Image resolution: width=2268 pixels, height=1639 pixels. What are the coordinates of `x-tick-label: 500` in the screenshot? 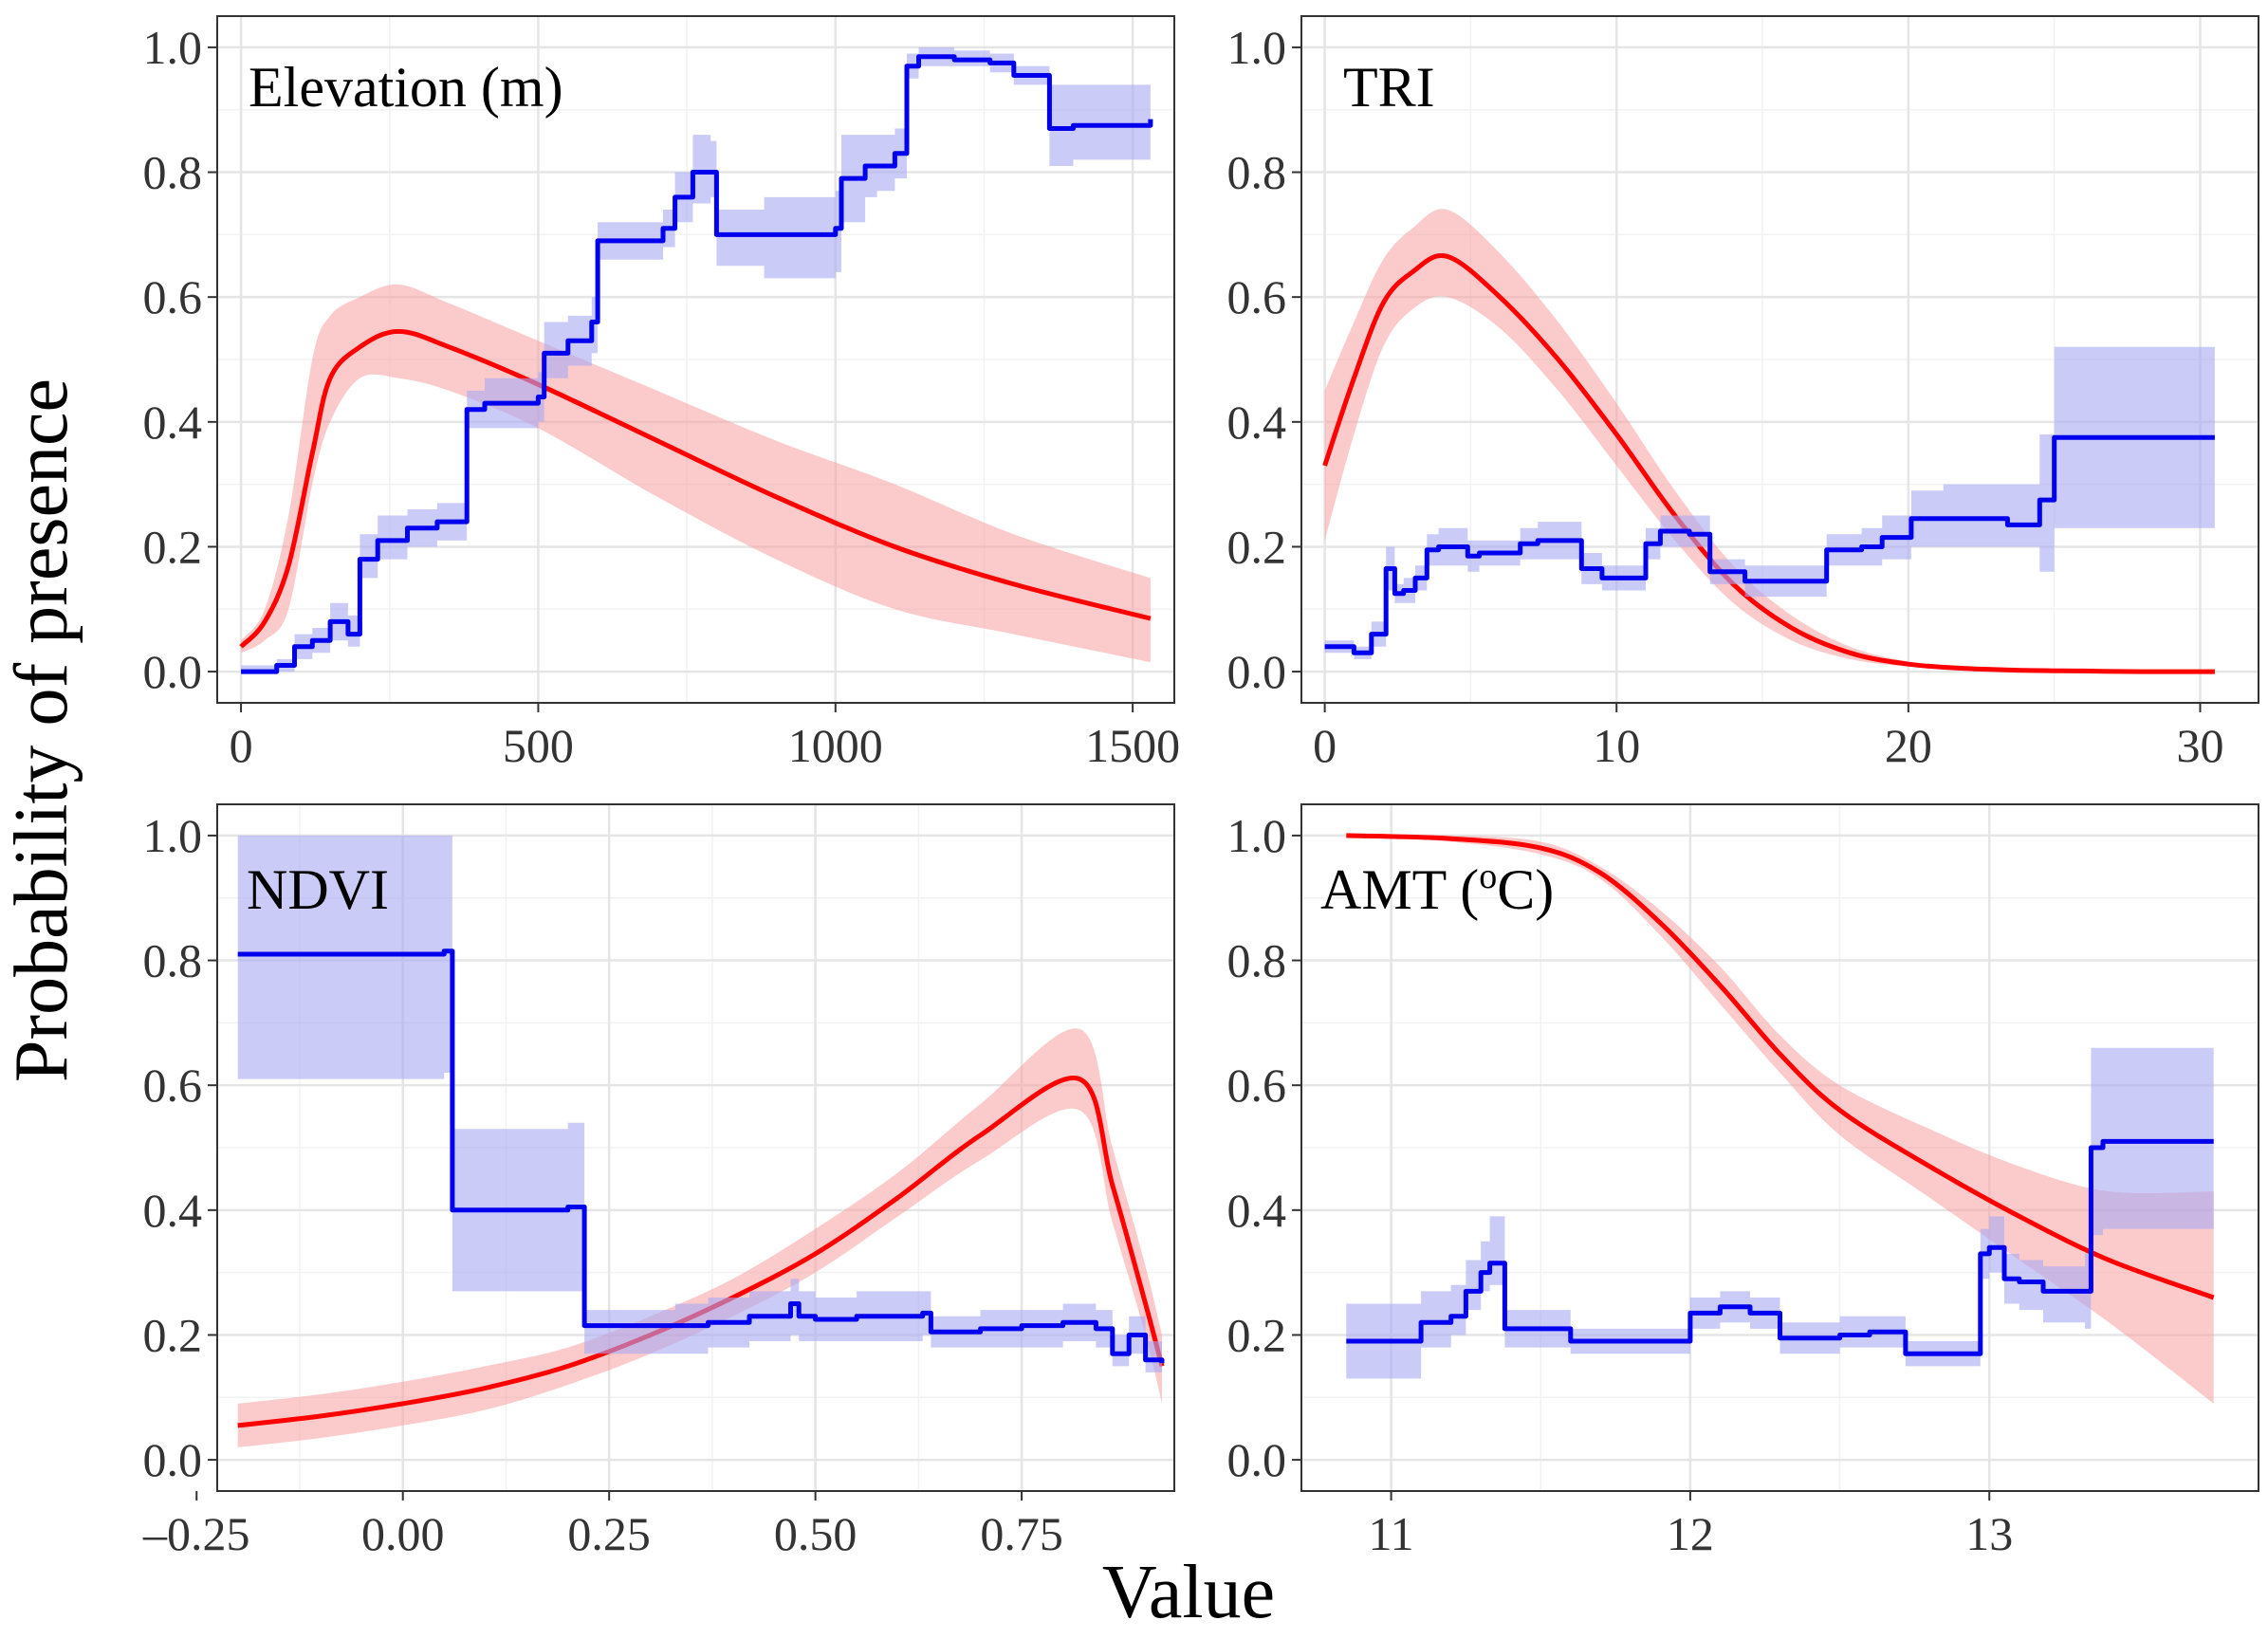 It's located at (538, 745).